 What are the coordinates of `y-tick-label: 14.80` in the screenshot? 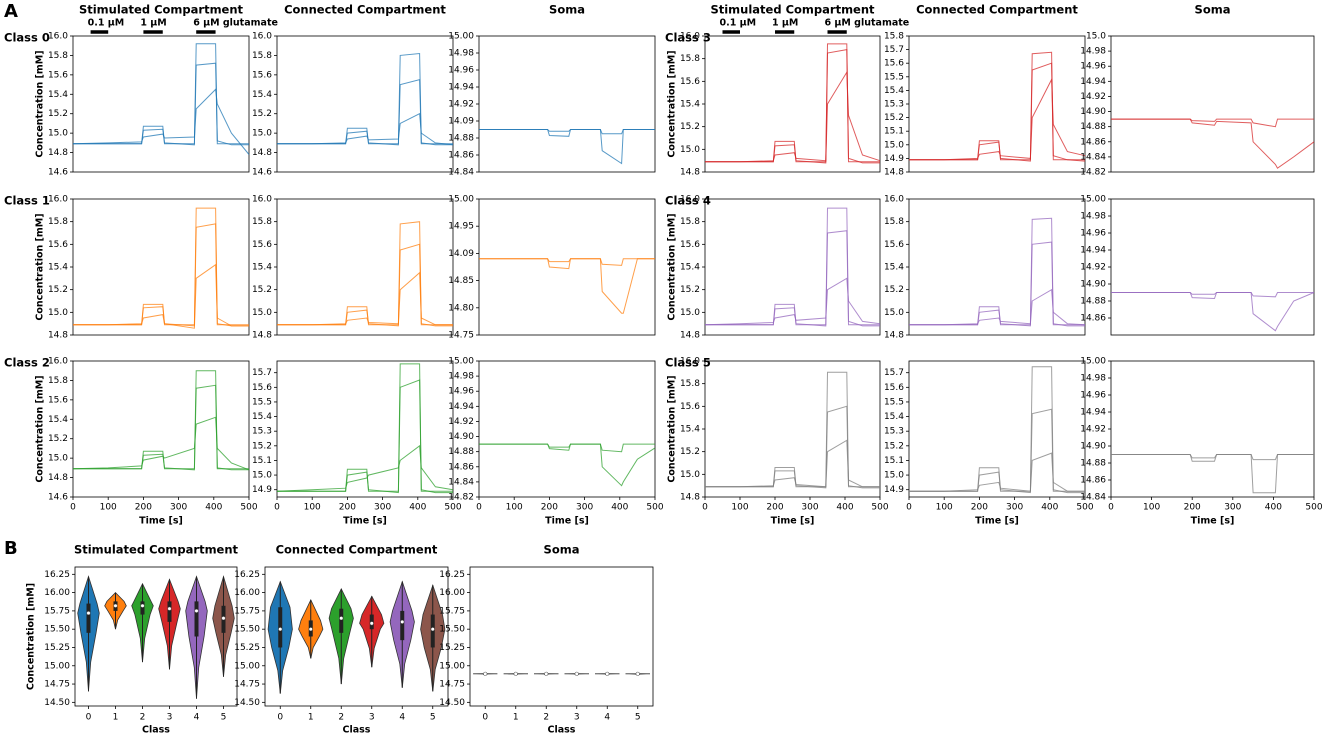 It's located at (461, 308).